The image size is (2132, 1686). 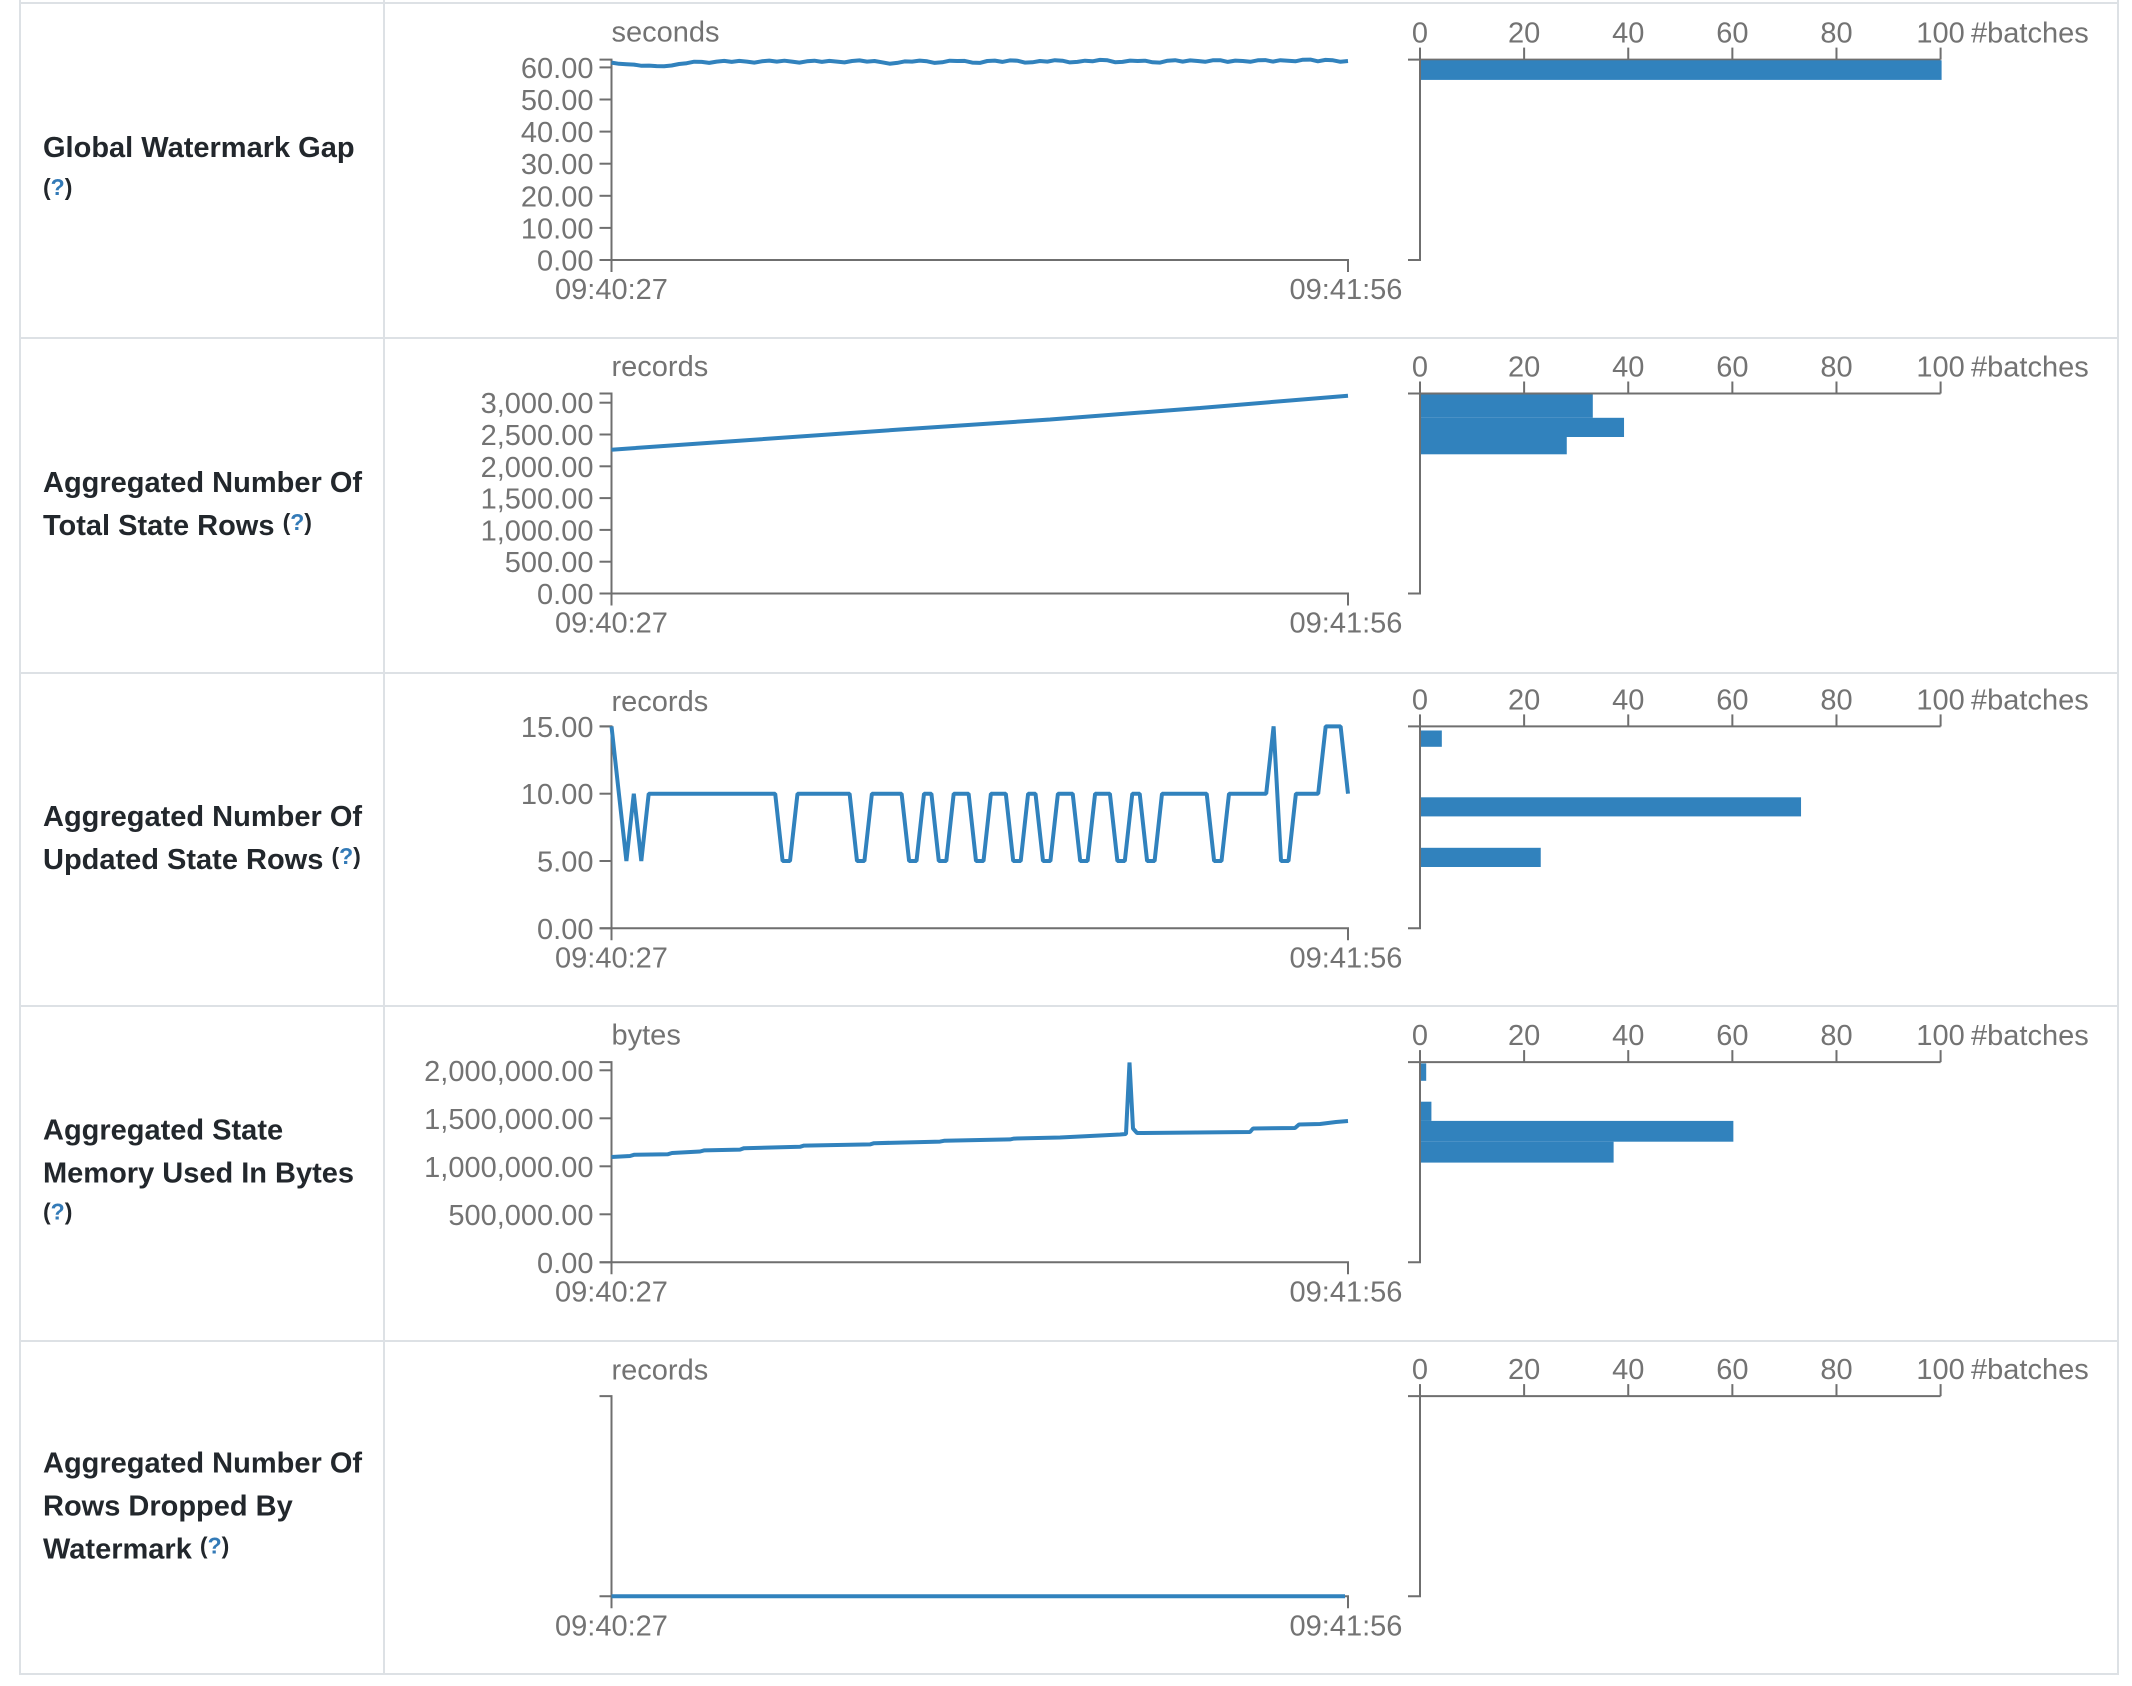 What do you see at coordinates (520, 1216) in the screenshot?
I see `svg-text: 500,000.00` at bounding box center [520, 1216].